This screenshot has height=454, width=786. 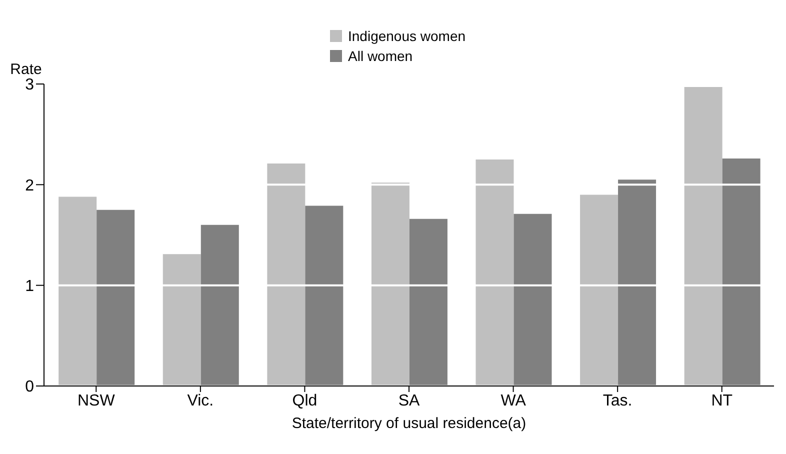 What do you see at coordinates (409, 401) in the screenshot?
I see `x-tick-label: SA` at bounding box center [409, 401].